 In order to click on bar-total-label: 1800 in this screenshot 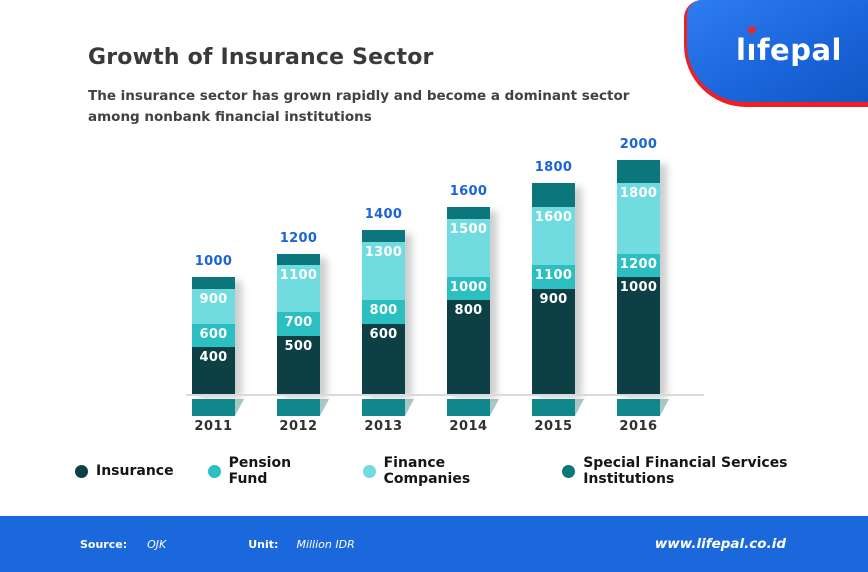, I will do `click(553, 168)`.